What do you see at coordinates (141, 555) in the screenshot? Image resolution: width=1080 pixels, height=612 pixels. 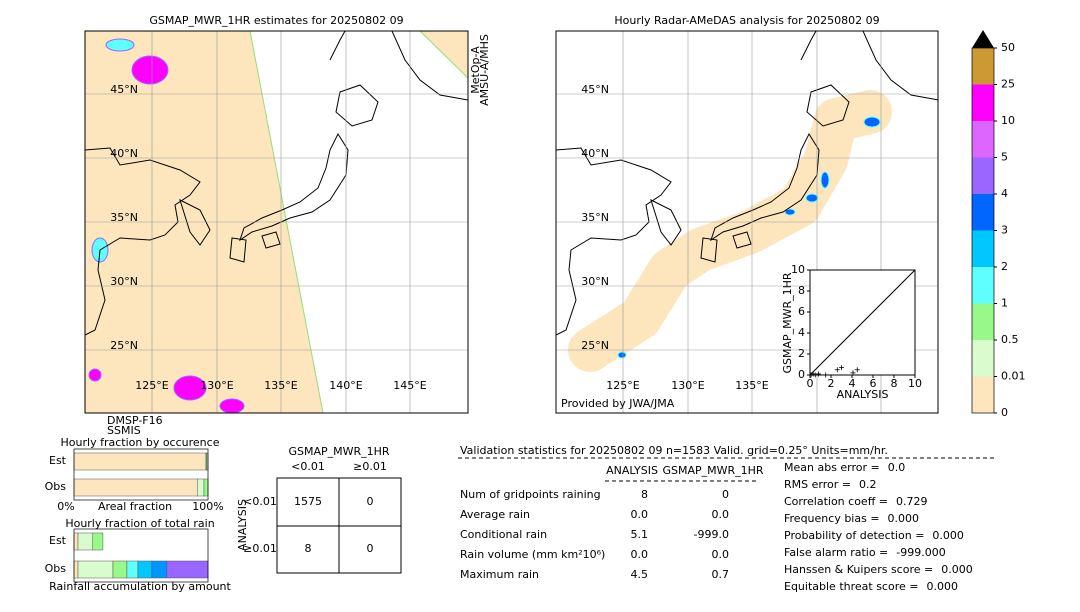 I see `panel-frame` at bounding box center [141, 555].